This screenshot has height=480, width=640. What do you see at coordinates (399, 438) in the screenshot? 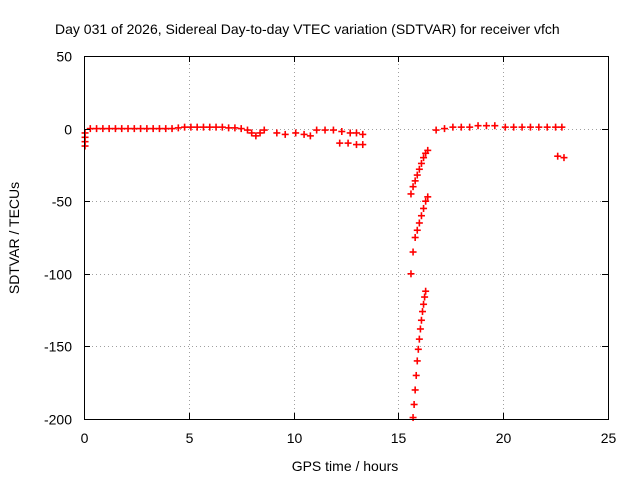
I see `x-tick-label: 15` at bounding box center [399, 438].